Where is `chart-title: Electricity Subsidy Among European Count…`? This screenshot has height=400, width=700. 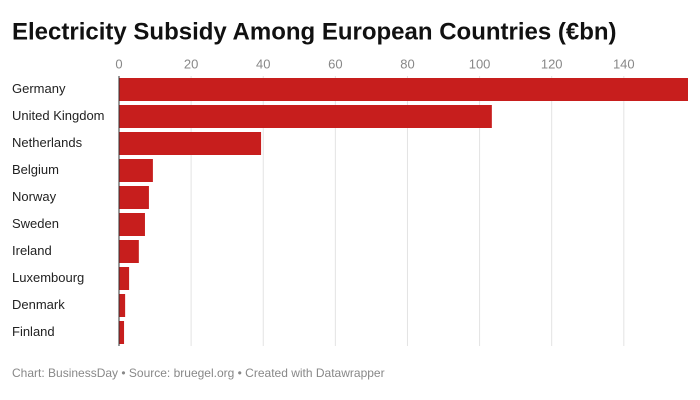 chart-title: Electricity Subsidy Among European Count… is located at coordinates (314, 31).